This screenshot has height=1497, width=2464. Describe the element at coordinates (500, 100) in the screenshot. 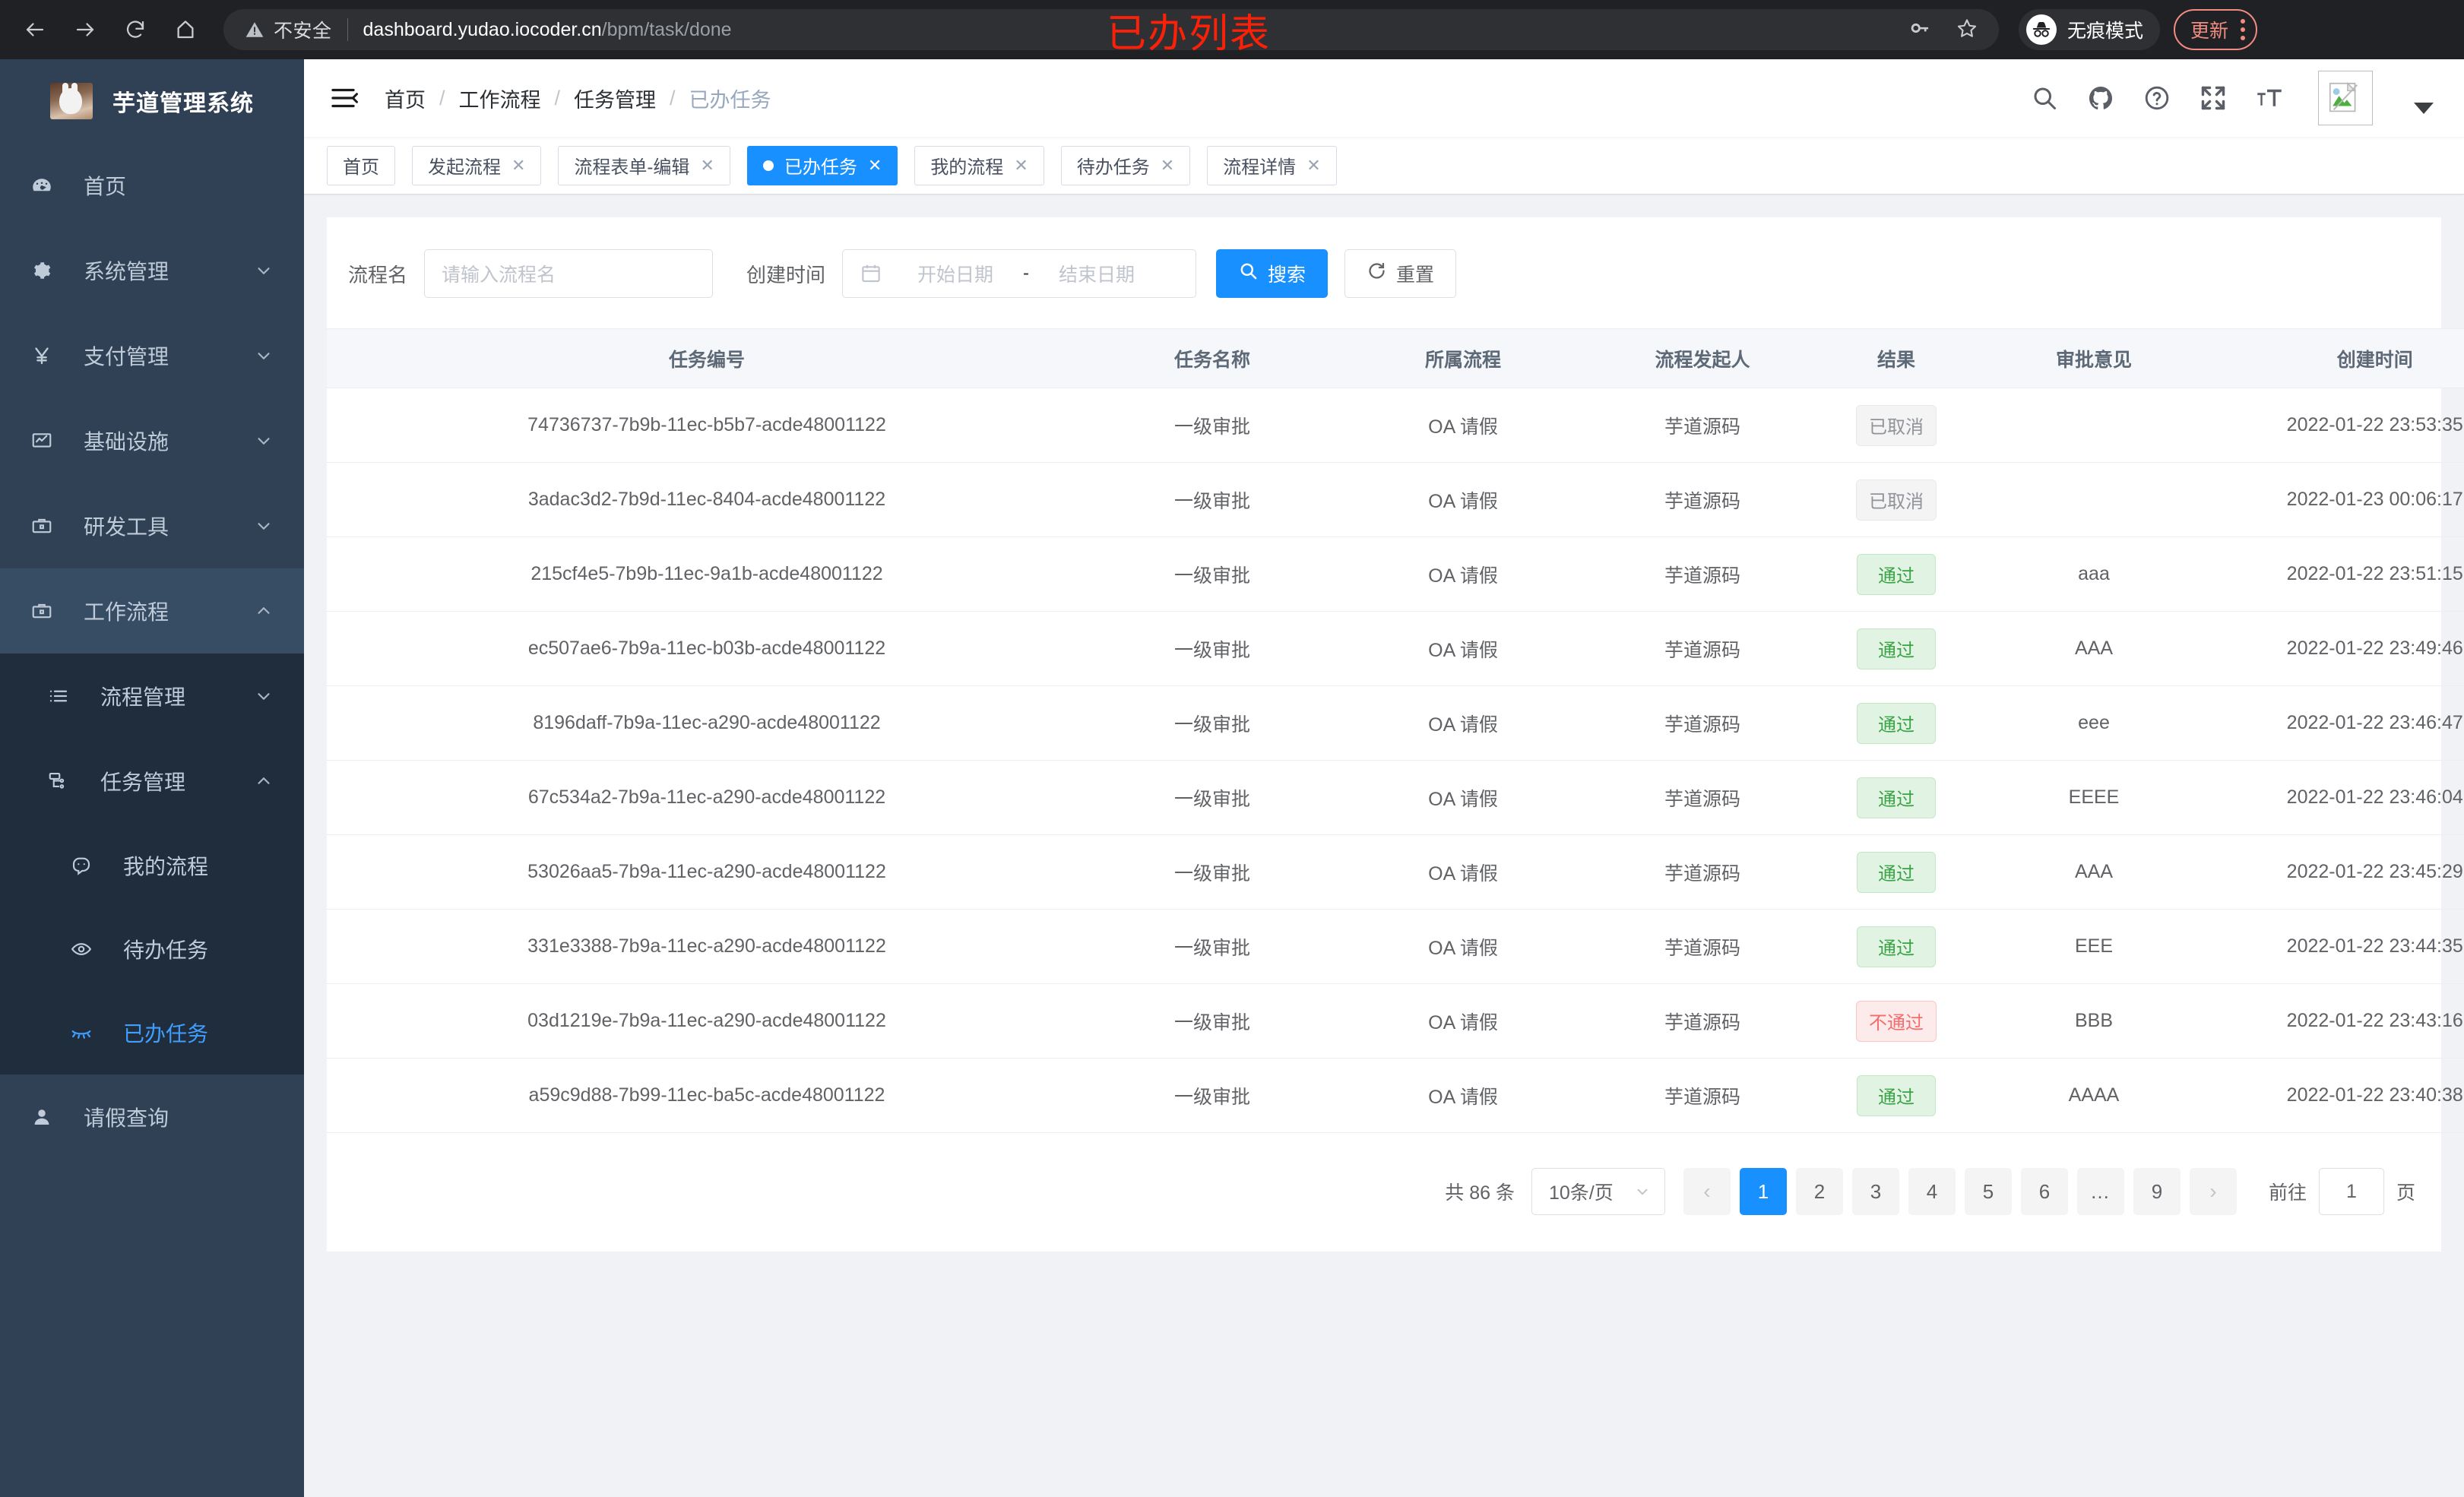

I see `breadcrumb-item-workflow: 工作流程` at that location.